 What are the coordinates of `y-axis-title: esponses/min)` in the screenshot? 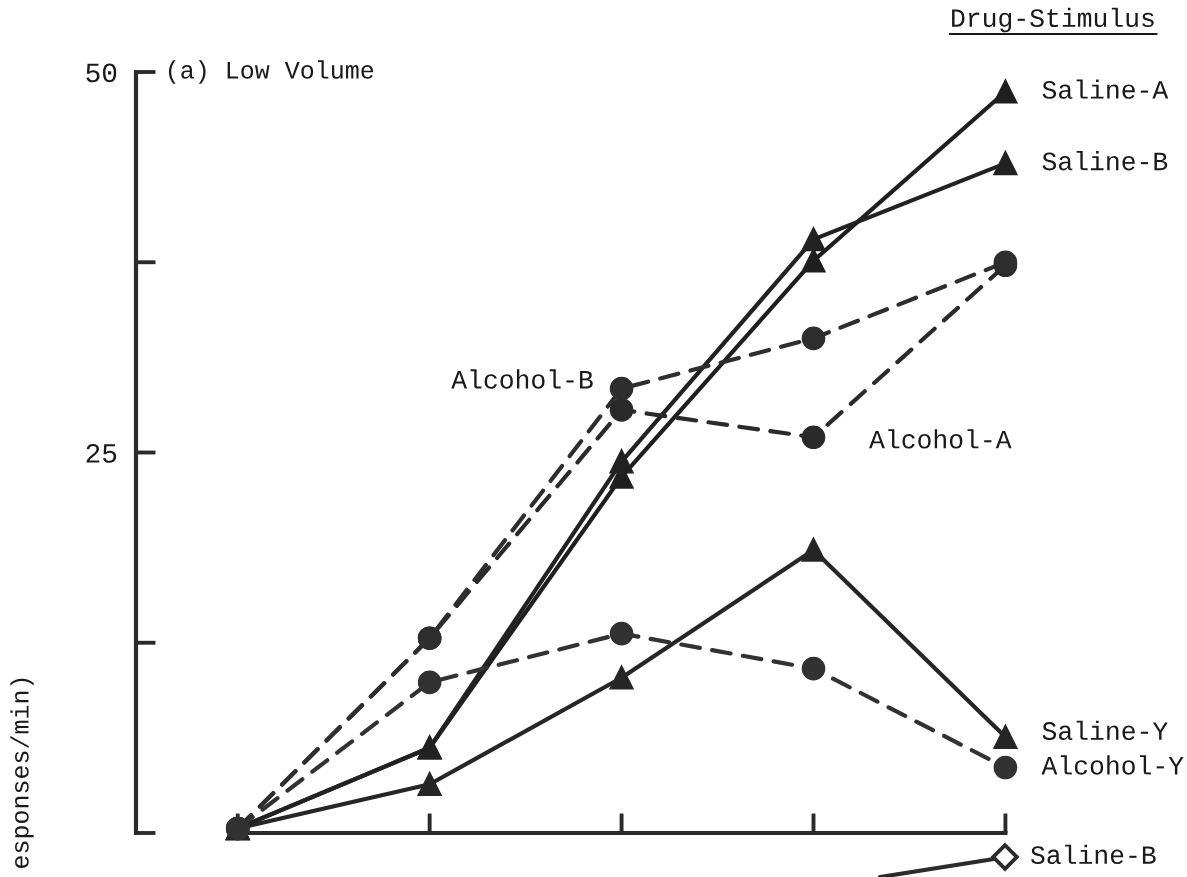 It's located at (22, 773).